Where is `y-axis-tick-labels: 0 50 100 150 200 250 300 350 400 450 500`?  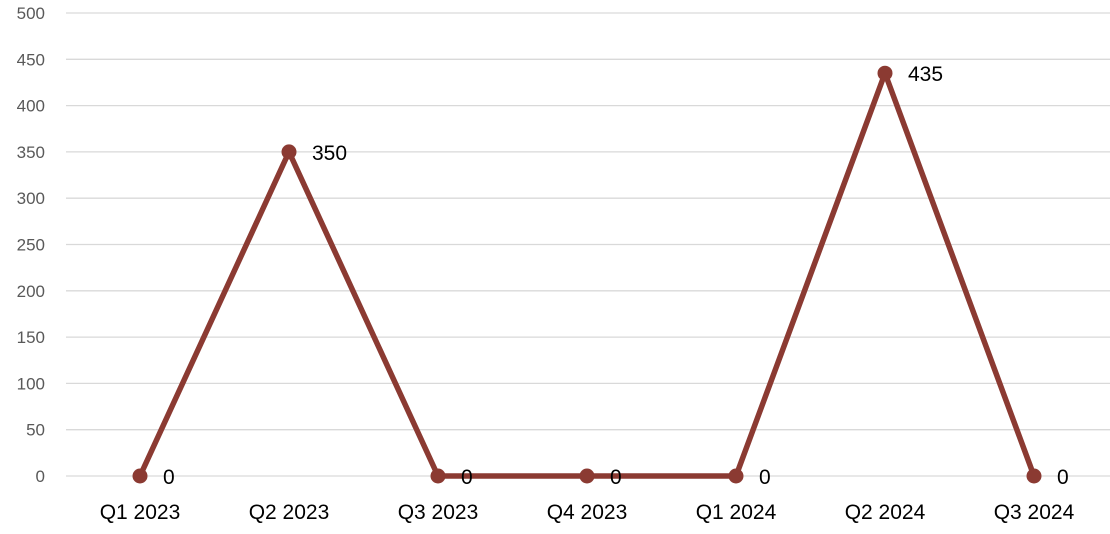
y-axis-tick-labels: 0 50 100 150 200 250 300 350 400 450 500 is located at coordinates (31, 245).